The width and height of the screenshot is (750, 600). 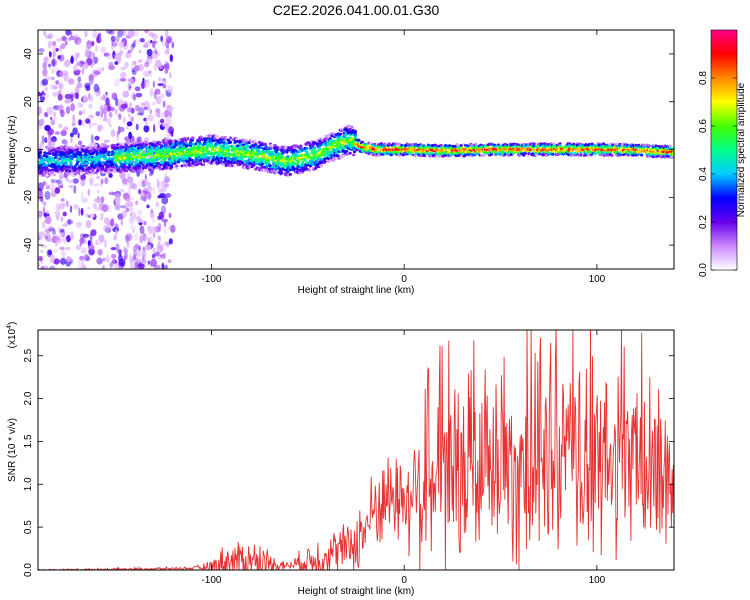 What do you see at coordinates (28, 197) in the screenshot?
I see `y-tick-label: -20` at bounding box center [28, 197].